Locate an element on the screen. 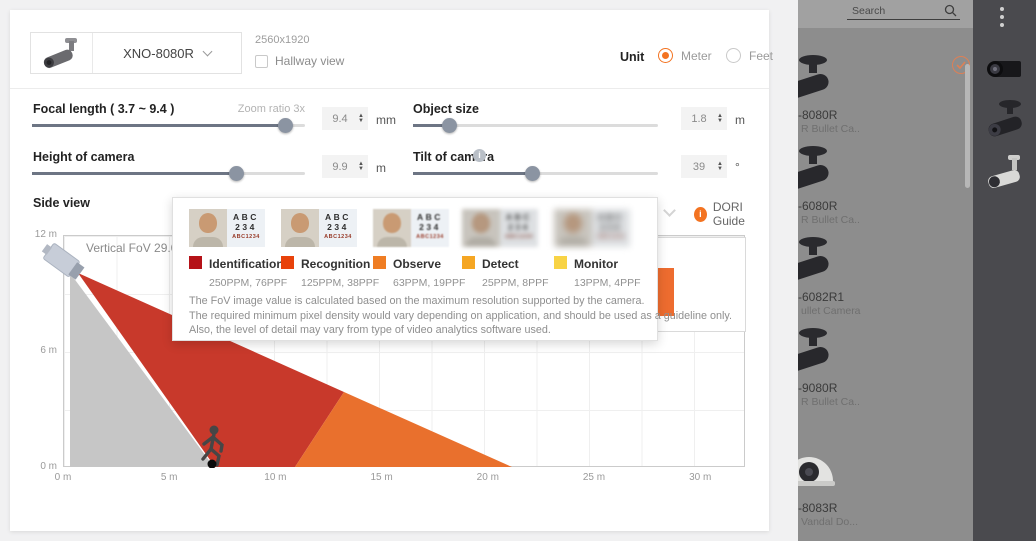  dori-sample-observe: ABC 234 ABC1234 is located at coordinates (411, 228).